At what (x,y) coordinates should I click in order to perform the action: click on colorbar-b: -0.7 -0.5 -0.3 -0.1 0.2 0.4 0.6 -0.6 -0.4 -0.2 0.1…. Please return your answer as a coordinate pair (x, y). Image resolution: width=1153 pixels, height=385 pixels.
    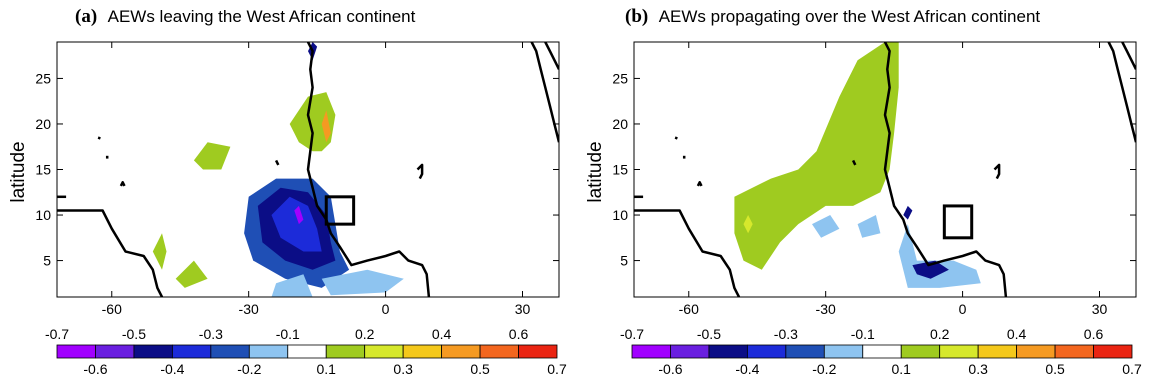
    Looking at the image, I should click on (881, 351).